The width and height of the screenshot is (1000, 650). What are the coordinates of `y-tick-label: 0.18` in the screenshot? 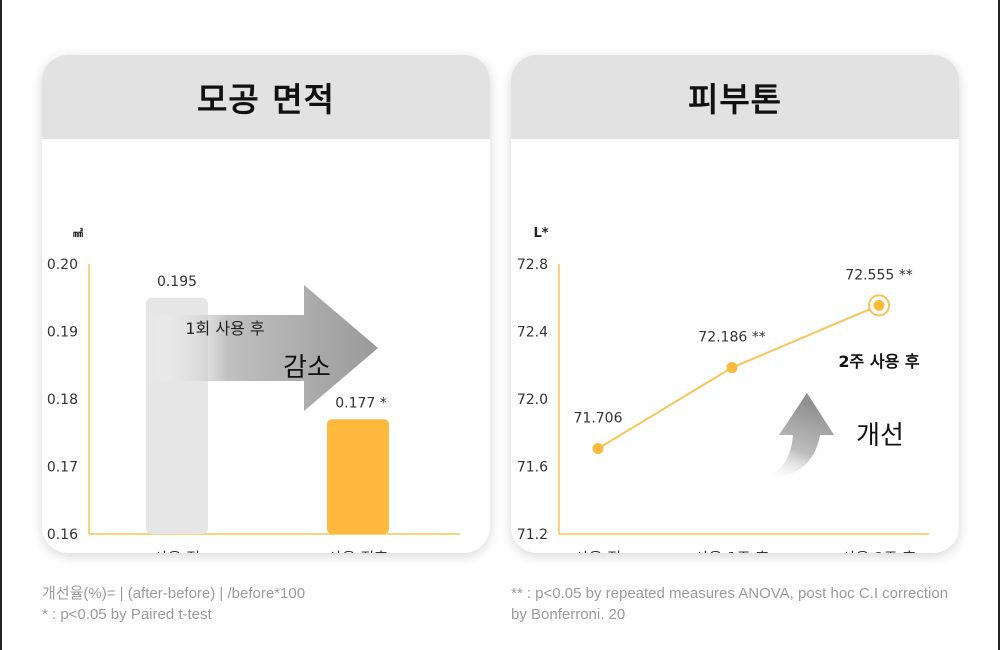 It's located at (62, 400).